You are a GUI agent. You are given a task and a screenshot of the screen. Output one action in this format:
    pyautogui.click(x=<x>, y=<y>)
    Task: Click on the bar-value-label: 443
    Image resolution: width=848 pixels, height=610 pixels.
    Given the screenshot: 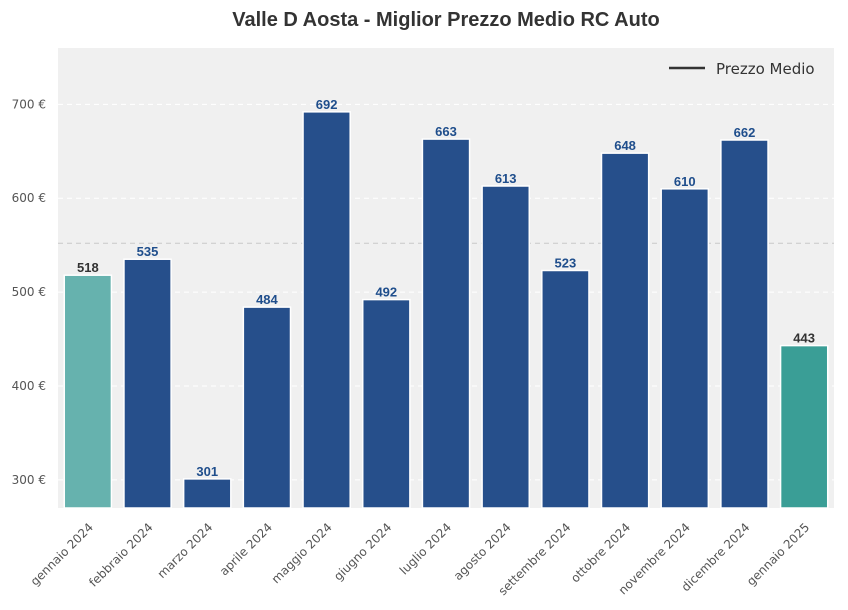 What is the action you would take?
    pyautogui.click(x=804, y=338)
    